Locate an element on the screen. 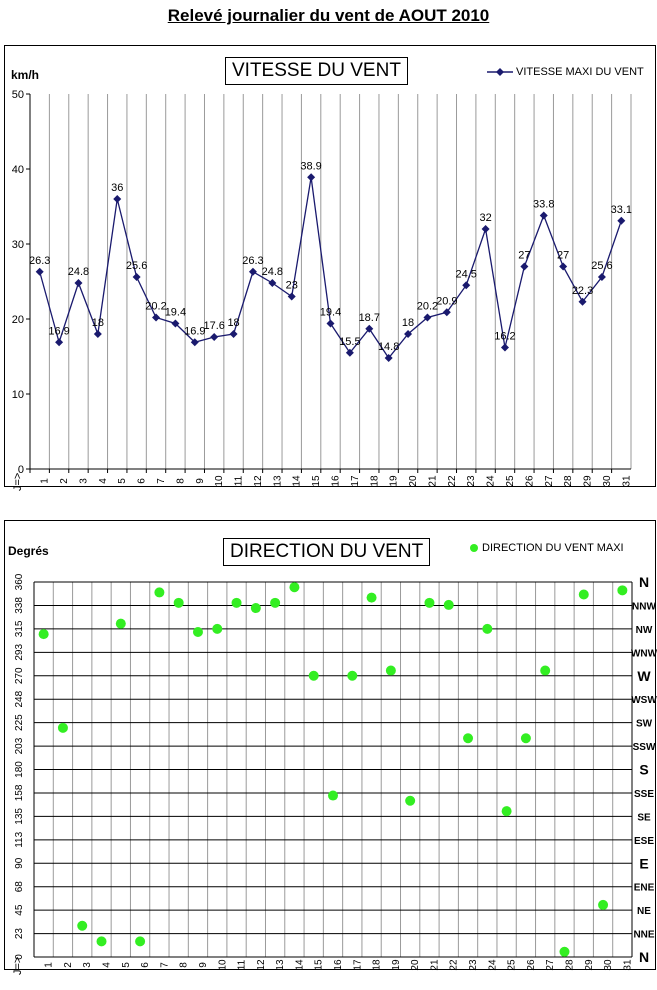 This screenshot has height=990, width=657. speed-x-tick-label: 21 is located at coordinates (432, 481).